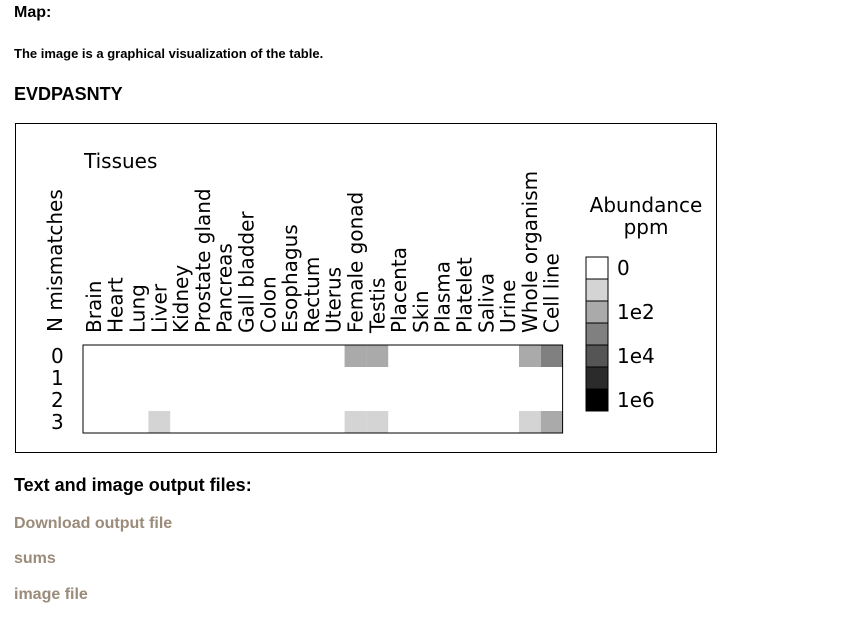  Describe the element at coordinates (421, 311) in the screenshot. I see `column-label: Skin` at that location.